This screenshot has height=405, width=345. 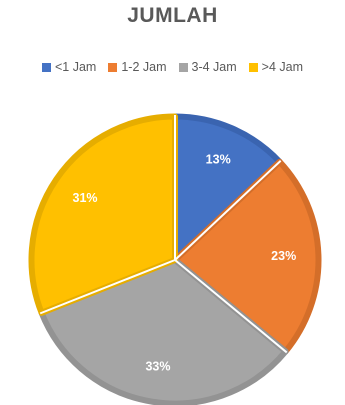 I want to click on data-label-lt1-jam: 13%, so click(x=218, y=159).